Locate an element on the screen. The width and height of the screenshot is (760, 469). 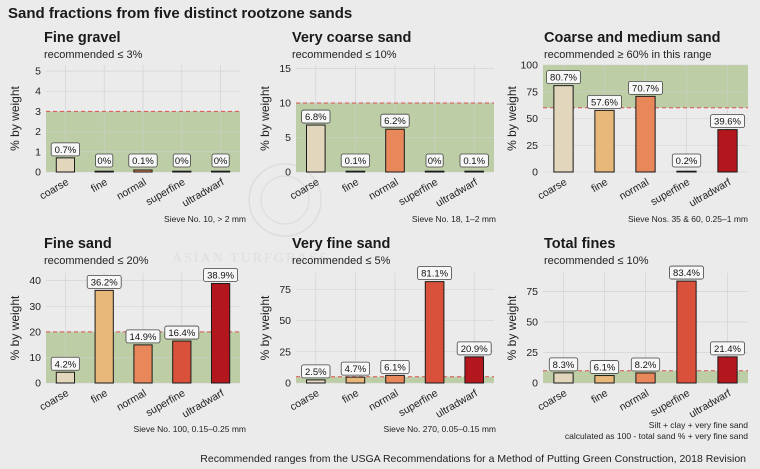
sieve-note: Sieve No. 270, 0.05–0.15 mm is located at coordinates (440, 429).